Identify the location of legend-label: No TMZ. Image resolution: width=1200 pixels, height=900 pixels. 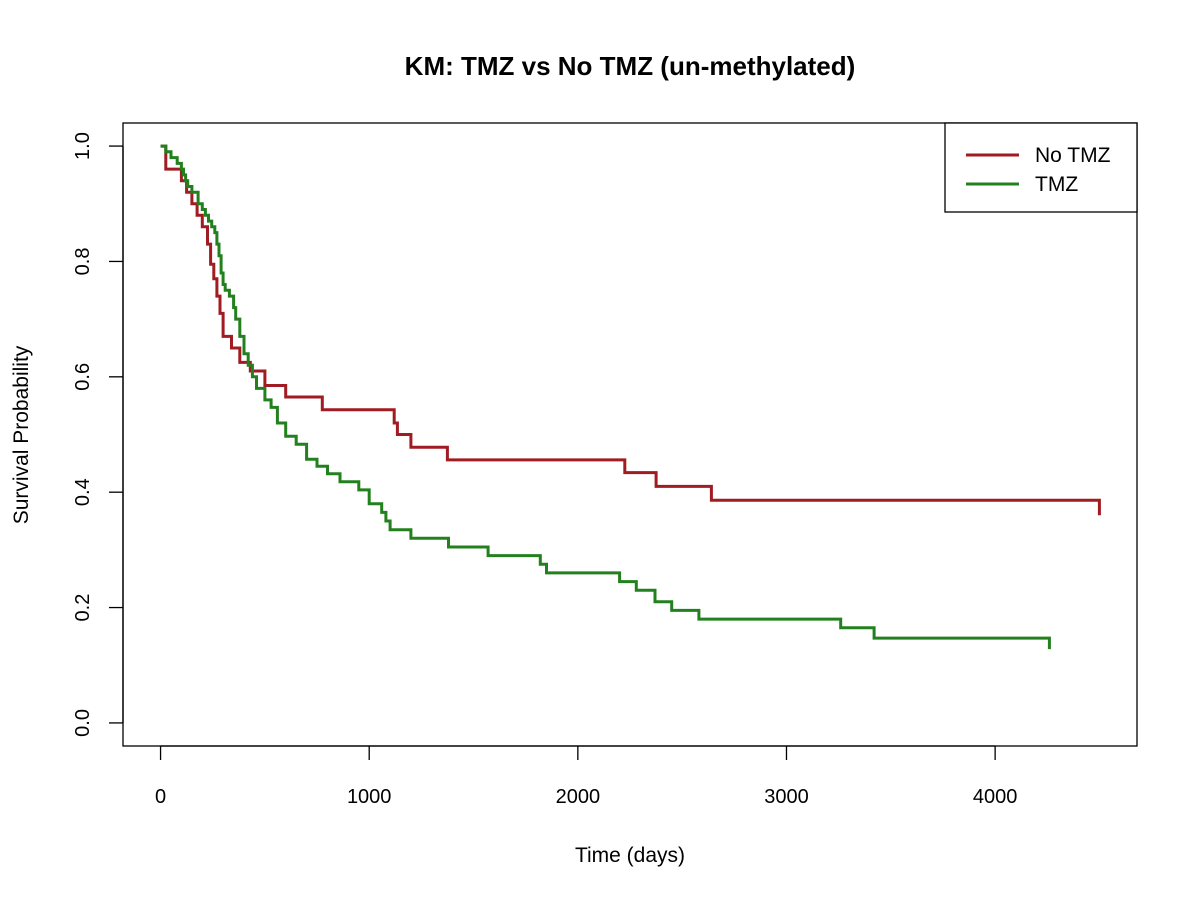
(1073, 155).